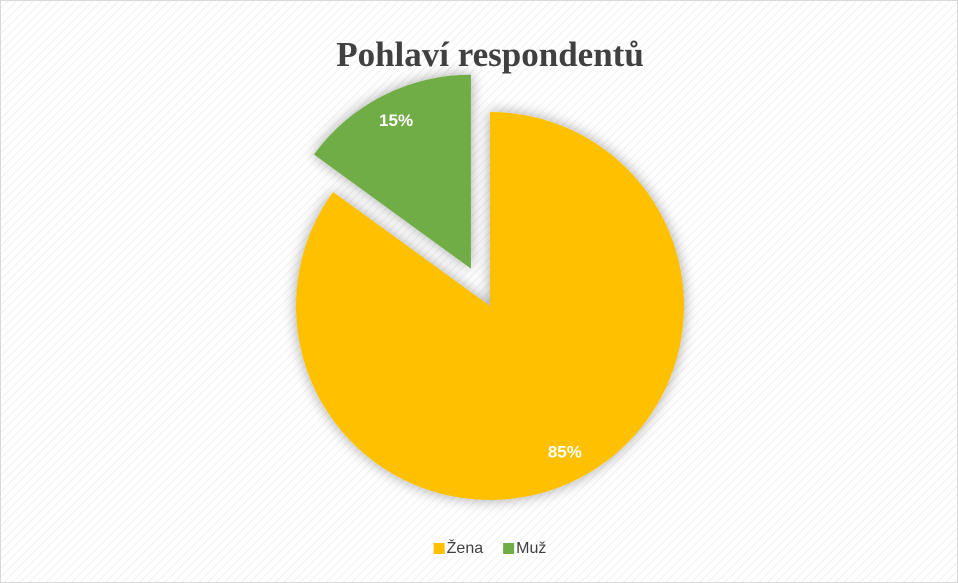  What do you see at coordinates (396, 120) in the screenshot?
I see `data-label: 15%` at bounding box center [396, 120].